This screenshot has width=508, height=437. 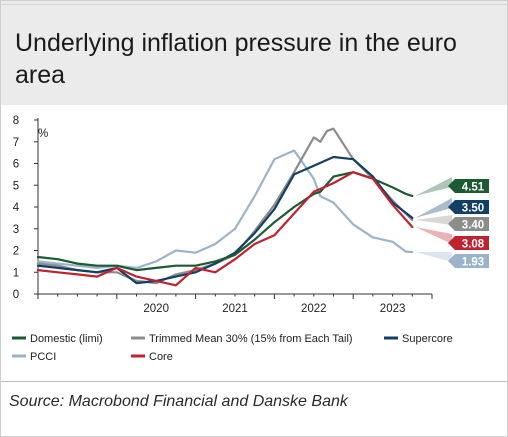 What do you see at coordinates (16, 165) in the screenshot?
I see `y-tick-label: 6` at bounding box center [16, 165].